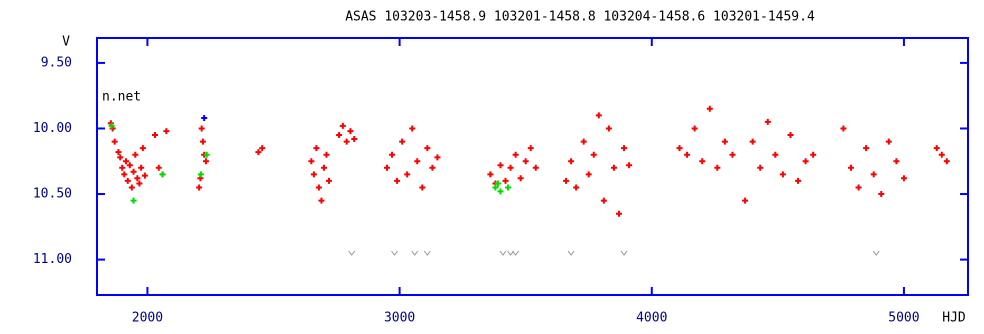  Describe the element at coordinates (52, 194) in the screenshot. I see `y-tick-label: 10.50` at that location.